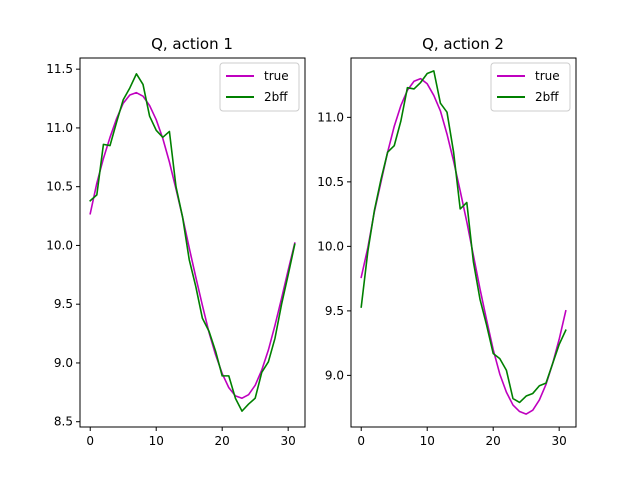 Image resolution: width=640 pixels, height=480 pixels. Describe the element at coordinates (192, 44) in the screenshot. I see `chart-title: Q, action 1` at that location.